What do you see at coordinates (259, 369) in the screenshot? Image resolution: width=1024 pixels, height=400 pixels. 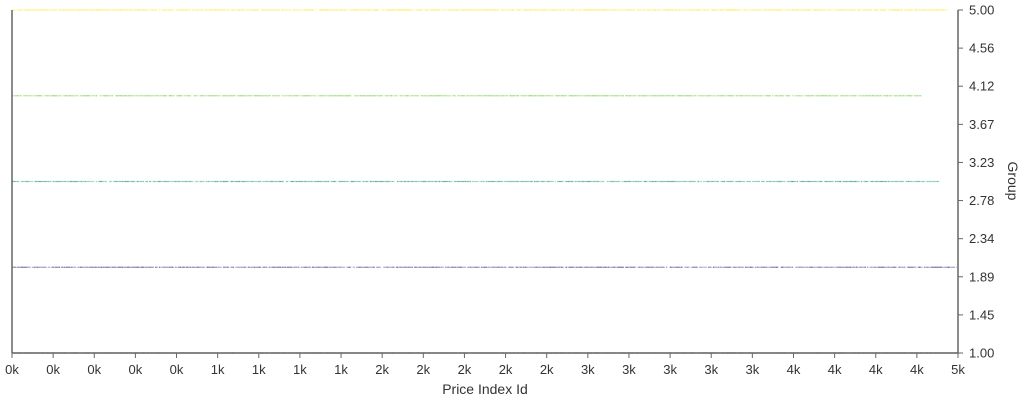 I see `x-tick-label: 1k` at bounding box center [259, 369].